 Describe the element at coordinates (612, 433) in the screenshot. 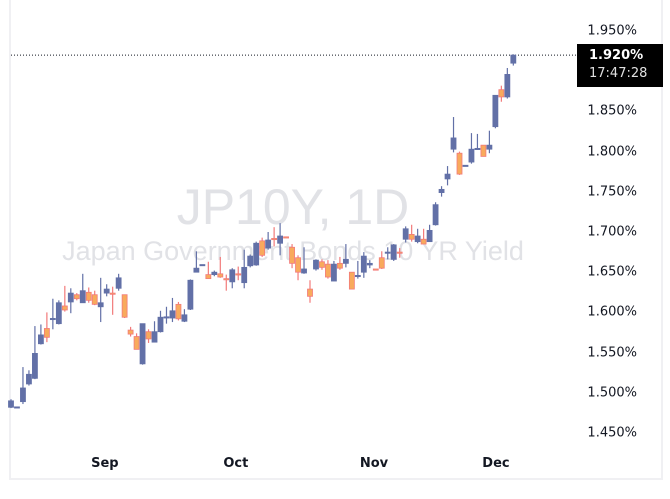

I see `price-tick-label: 1.450%` at that location.